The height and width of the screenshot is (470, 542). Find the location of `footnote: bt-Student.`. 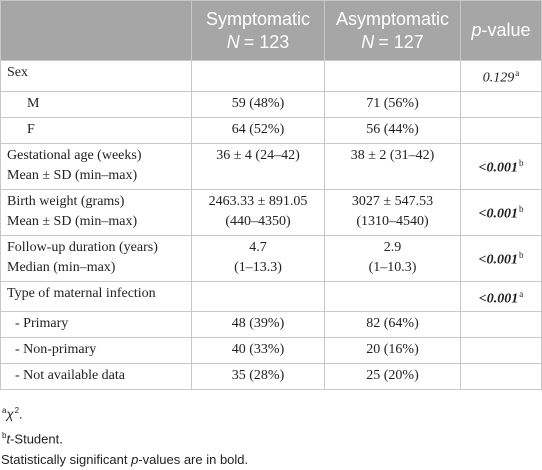

footnote: bt-Student. is located at coordinates (271, 437).